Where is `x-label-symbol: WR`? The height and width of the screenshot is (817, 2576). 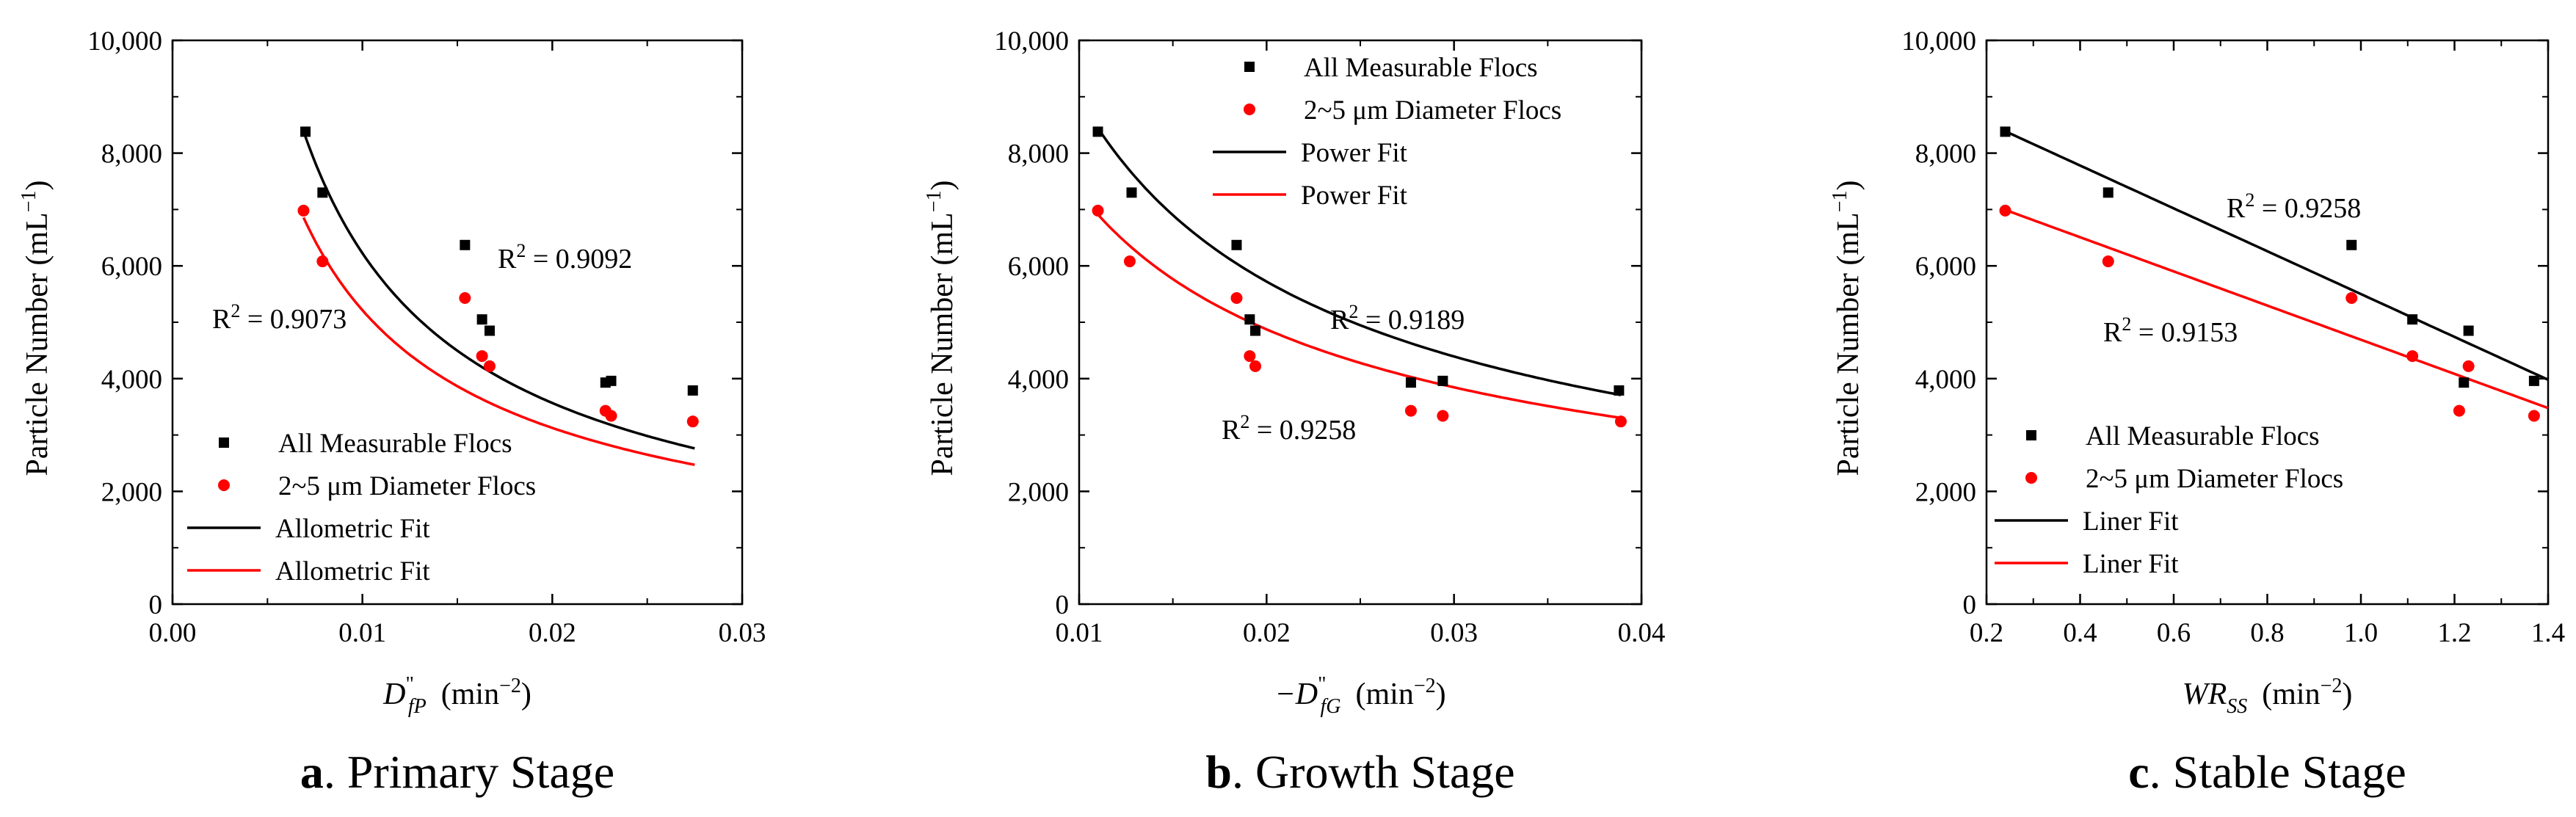
x-label-symbol: WR is located at coordinates (2205, 694).